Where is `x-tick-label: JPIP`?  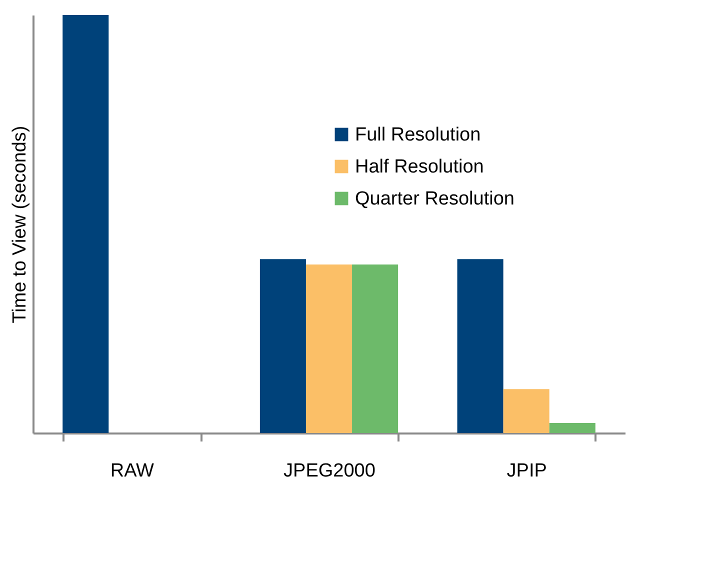
x-tick-label: JPIP is located at coordinates (526, 471).